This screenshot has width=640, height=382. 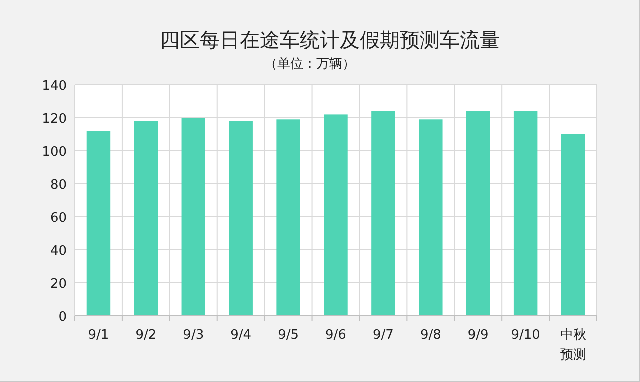 What do you see at coordinates (54, 86) in the screenshot?
I see `y-tick-label: 140` at bounding box center [54, 86].